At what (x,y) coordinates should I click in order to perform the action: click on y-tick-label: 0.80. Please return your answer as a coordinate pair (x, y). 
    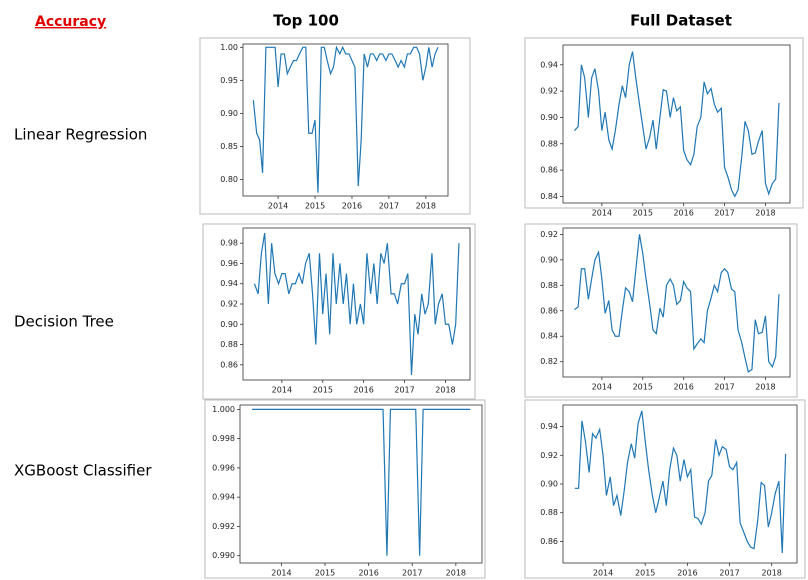
    Looking at the image, I should click on (229, 179).